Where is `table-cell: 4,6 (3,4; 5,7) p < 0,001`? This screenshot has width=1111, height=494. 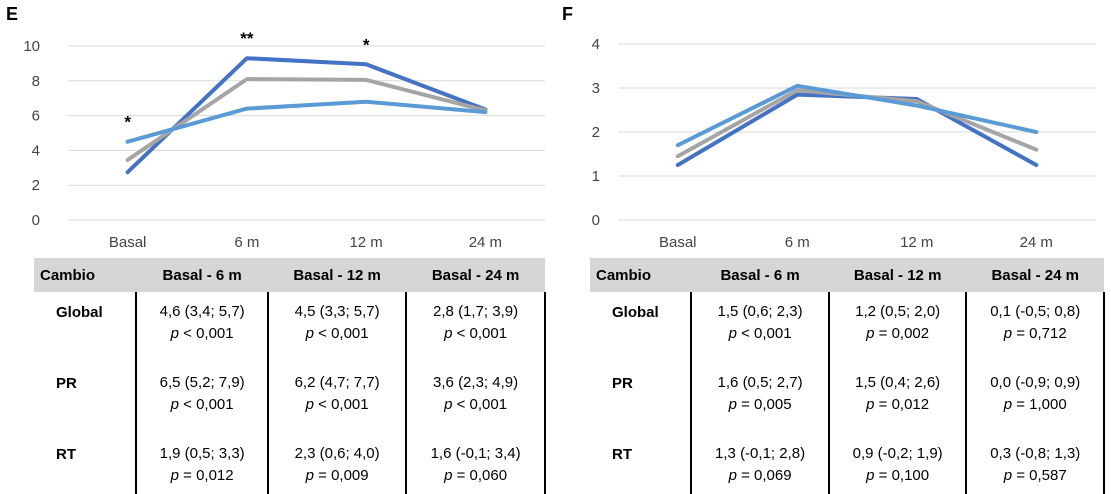
table-cell: 4,6 (3,4; 5,7) p < 0,001 is located at coordinates (202, 327).